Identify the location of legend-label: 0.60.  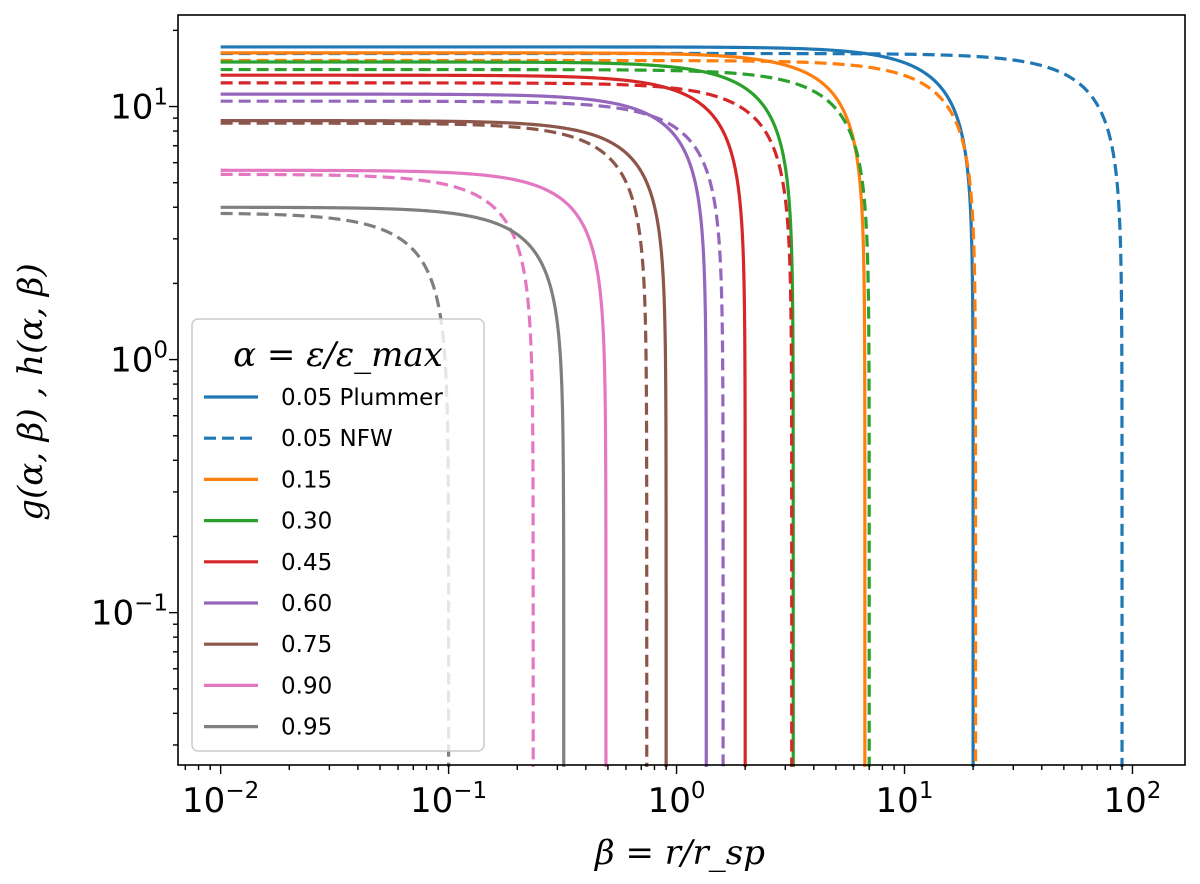
(306, 604).